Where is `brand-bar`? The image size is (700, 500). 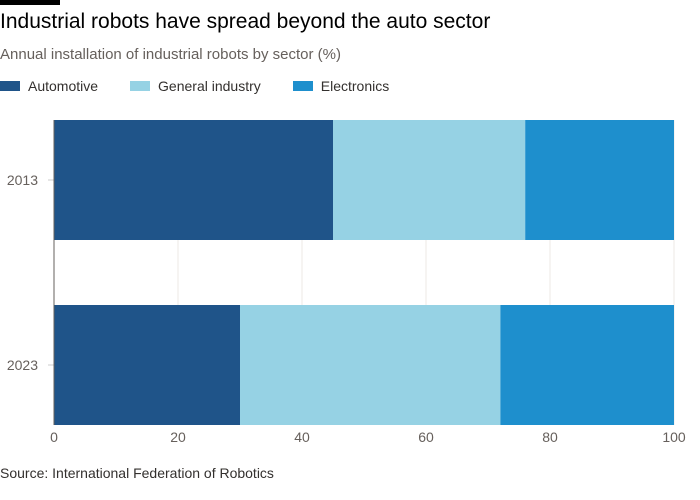 brand-bar is located at coordinates (30, 2).